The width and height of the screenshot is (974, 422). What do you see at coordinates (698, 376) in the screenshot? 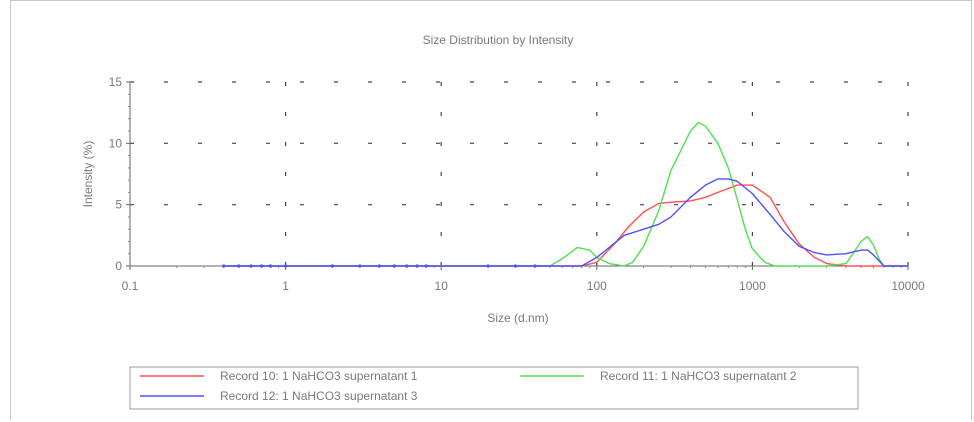
I see `legend-label-2: Record 11: 1 NaHCO3 supernatant 2` at bounding box center [698, 376].